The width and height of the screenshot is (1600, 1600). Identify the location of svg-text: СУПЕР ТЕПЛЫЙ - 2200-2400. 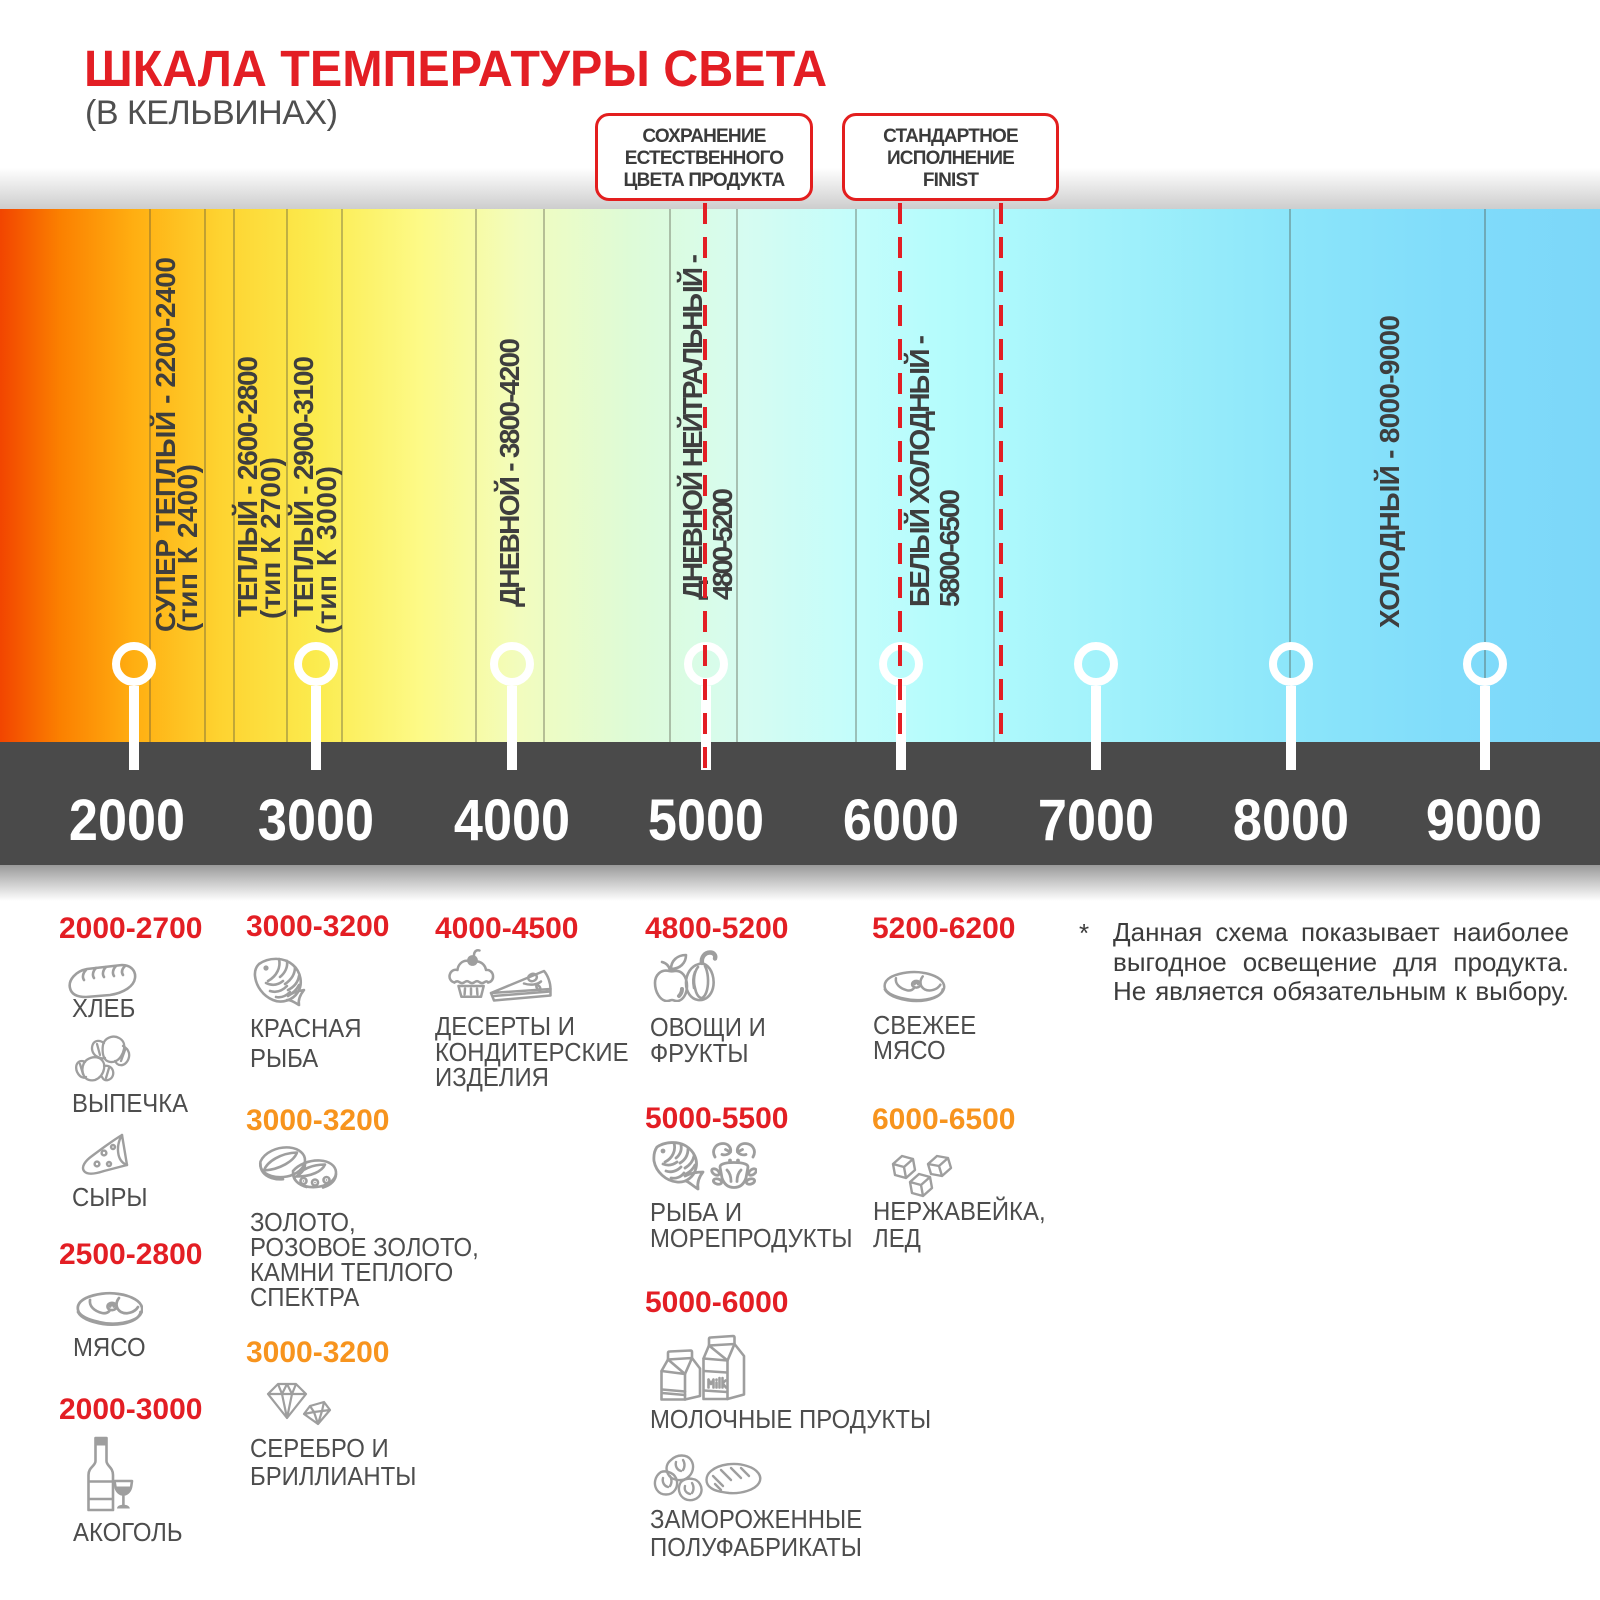
(165, 444).